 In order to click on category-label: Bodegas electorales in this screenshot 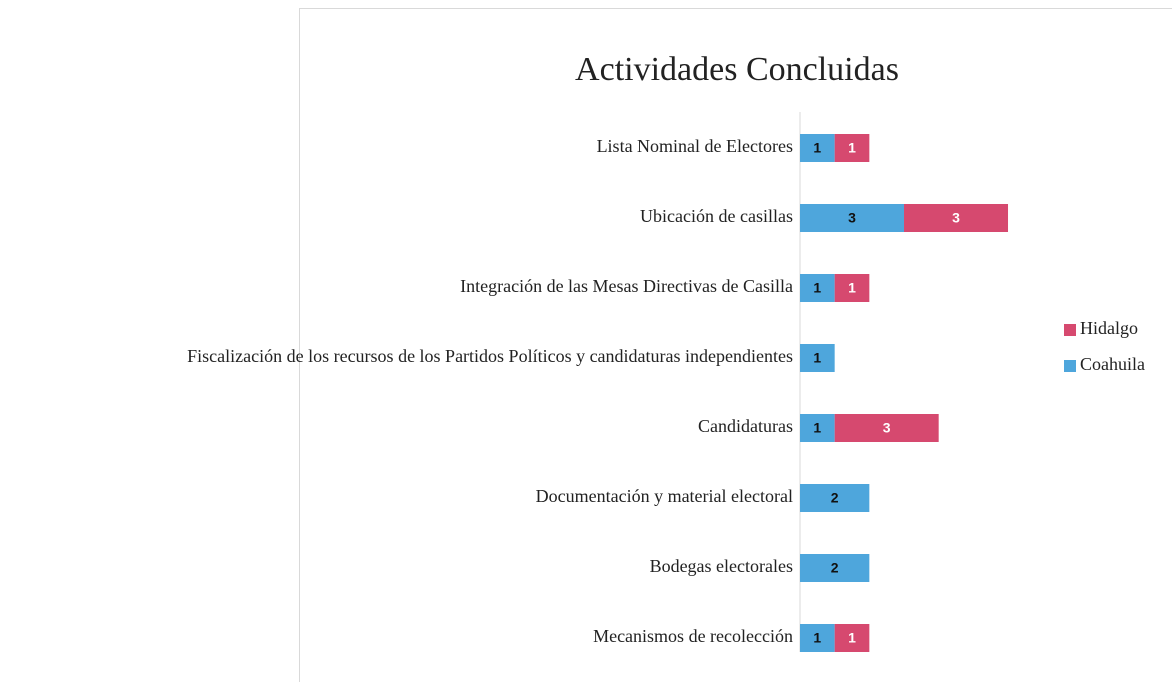, I will do `click(721, 566)`.